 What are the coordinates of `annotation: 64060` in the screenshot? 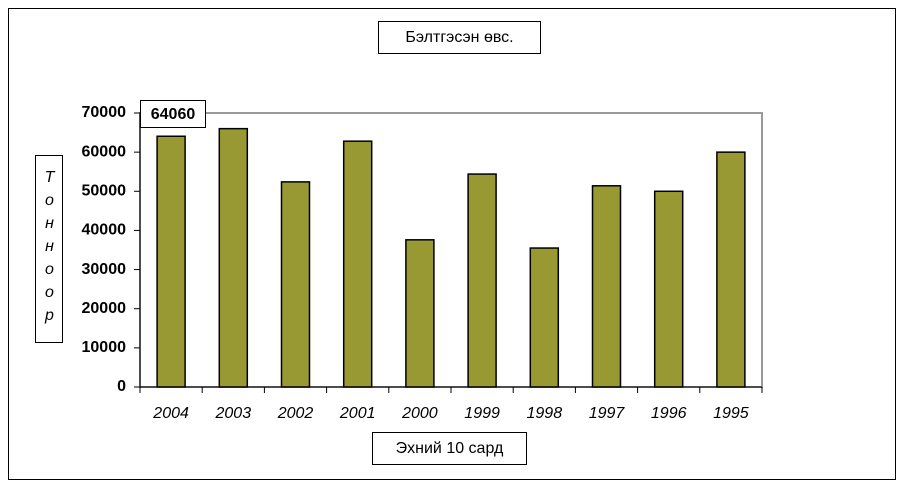 It's located at (173, 114).